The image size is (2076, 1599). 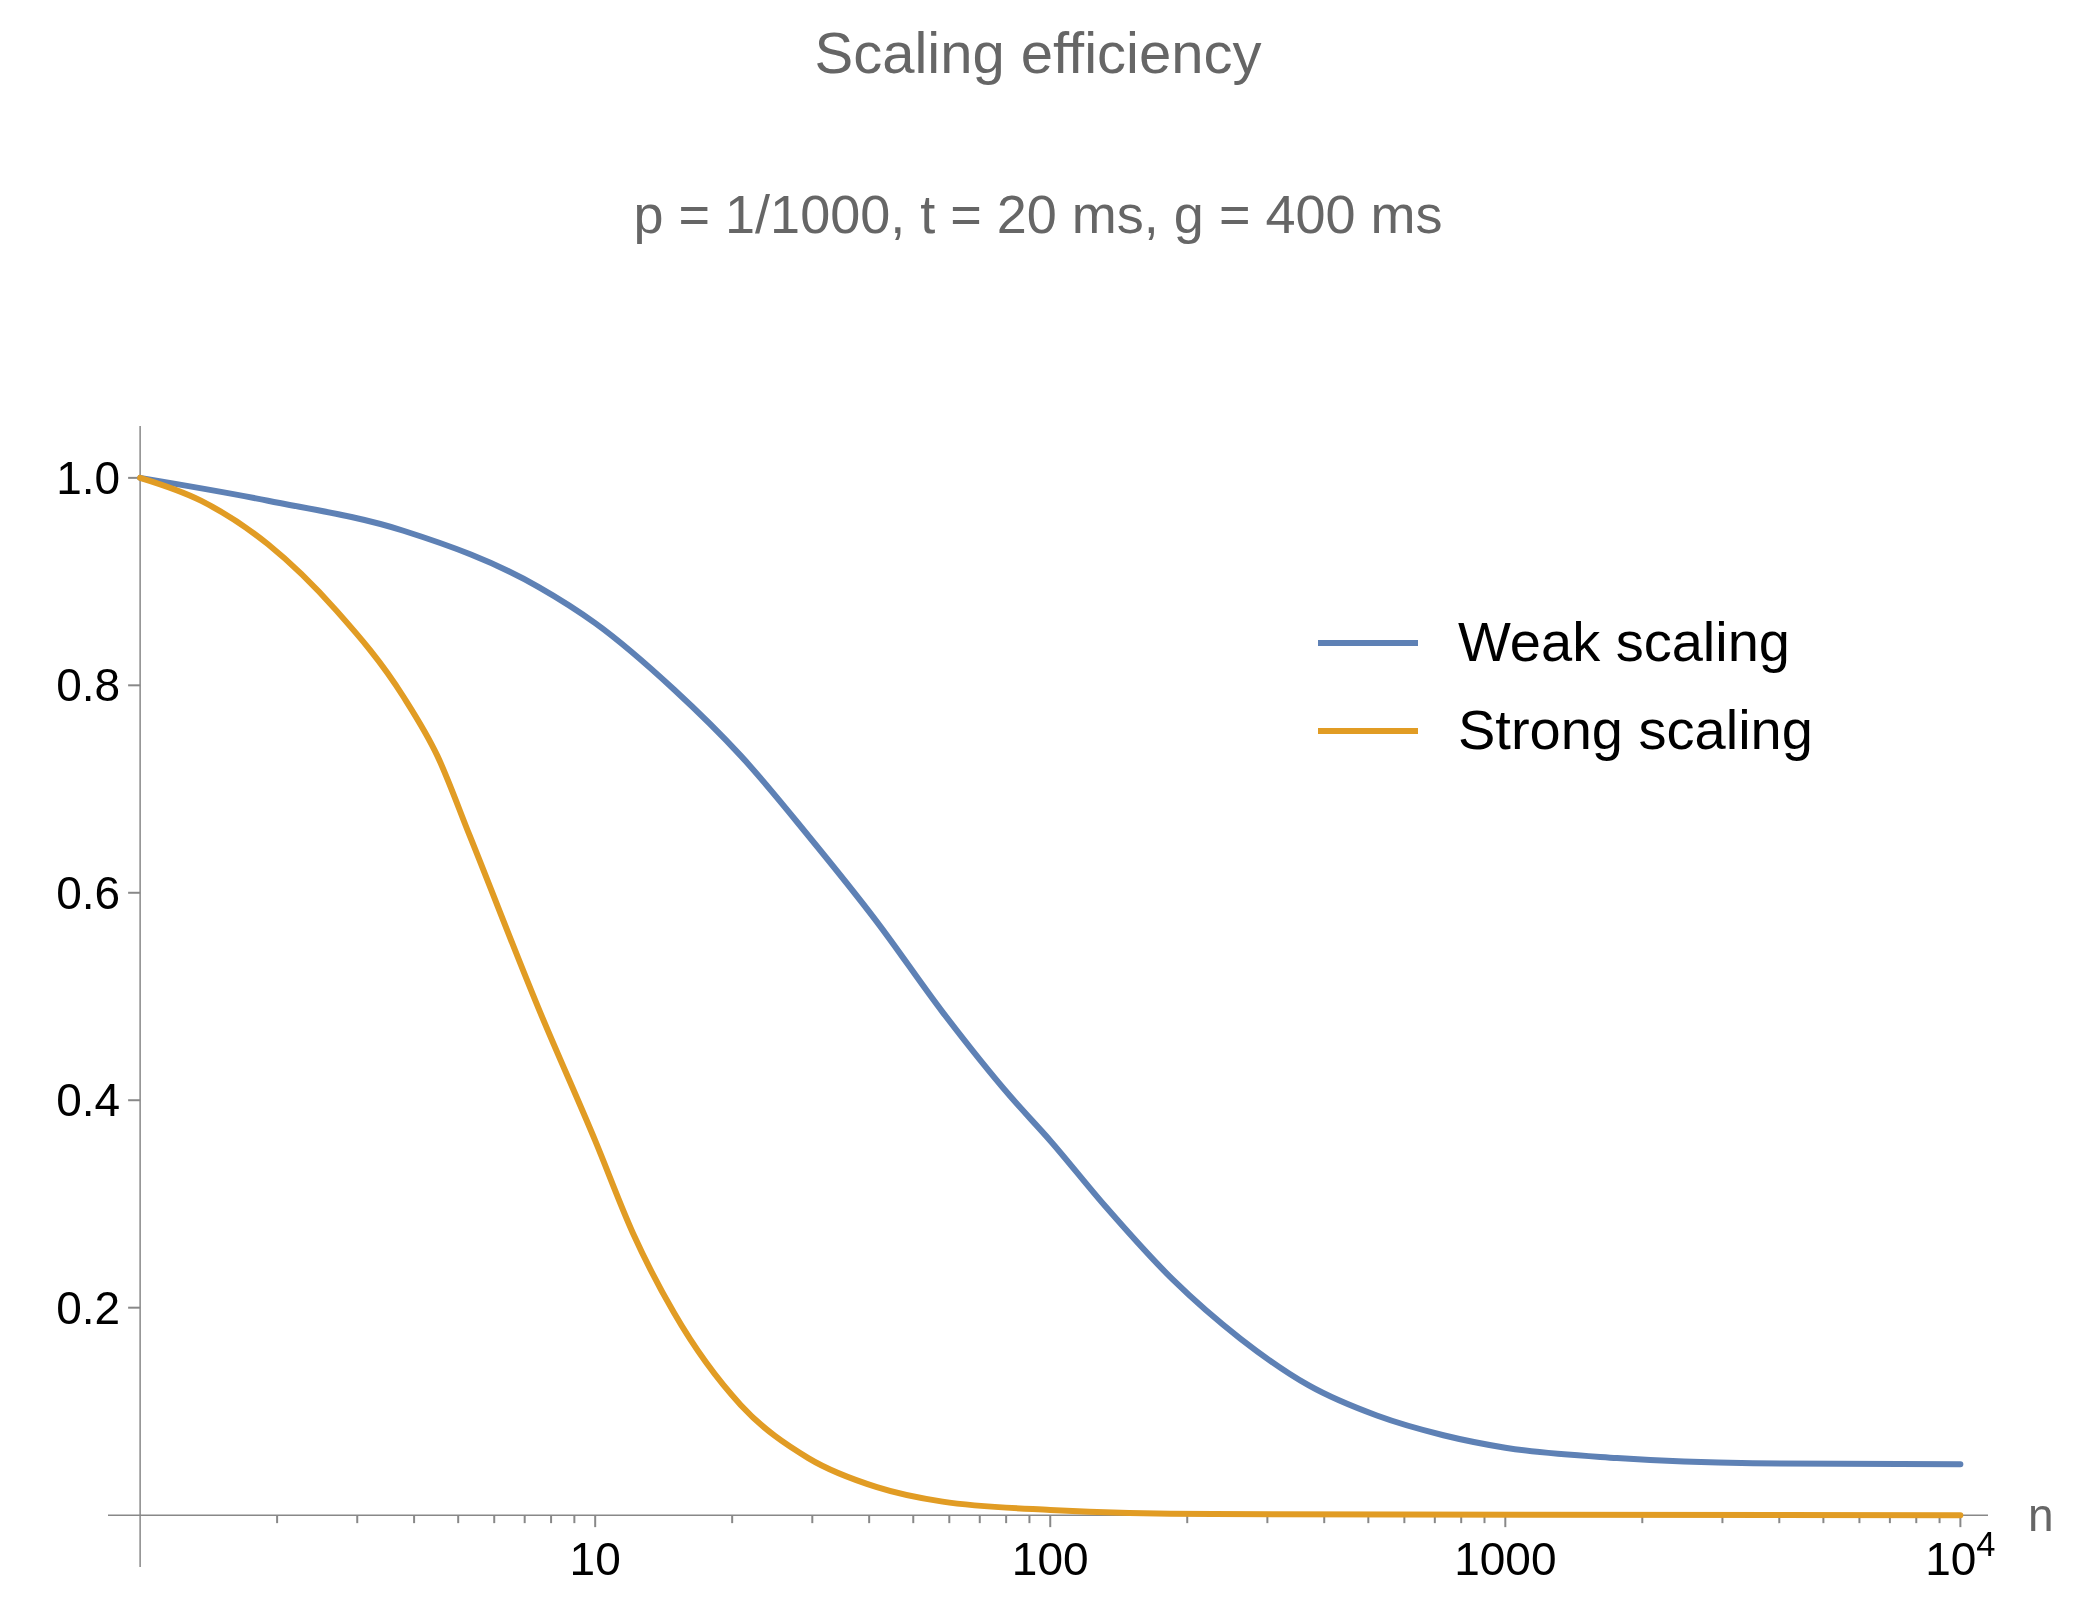 What do you see at coordinates (88, 477) in the screenshot?
I see `y-tick-label: 1.0` at bounding box center [88, 477].